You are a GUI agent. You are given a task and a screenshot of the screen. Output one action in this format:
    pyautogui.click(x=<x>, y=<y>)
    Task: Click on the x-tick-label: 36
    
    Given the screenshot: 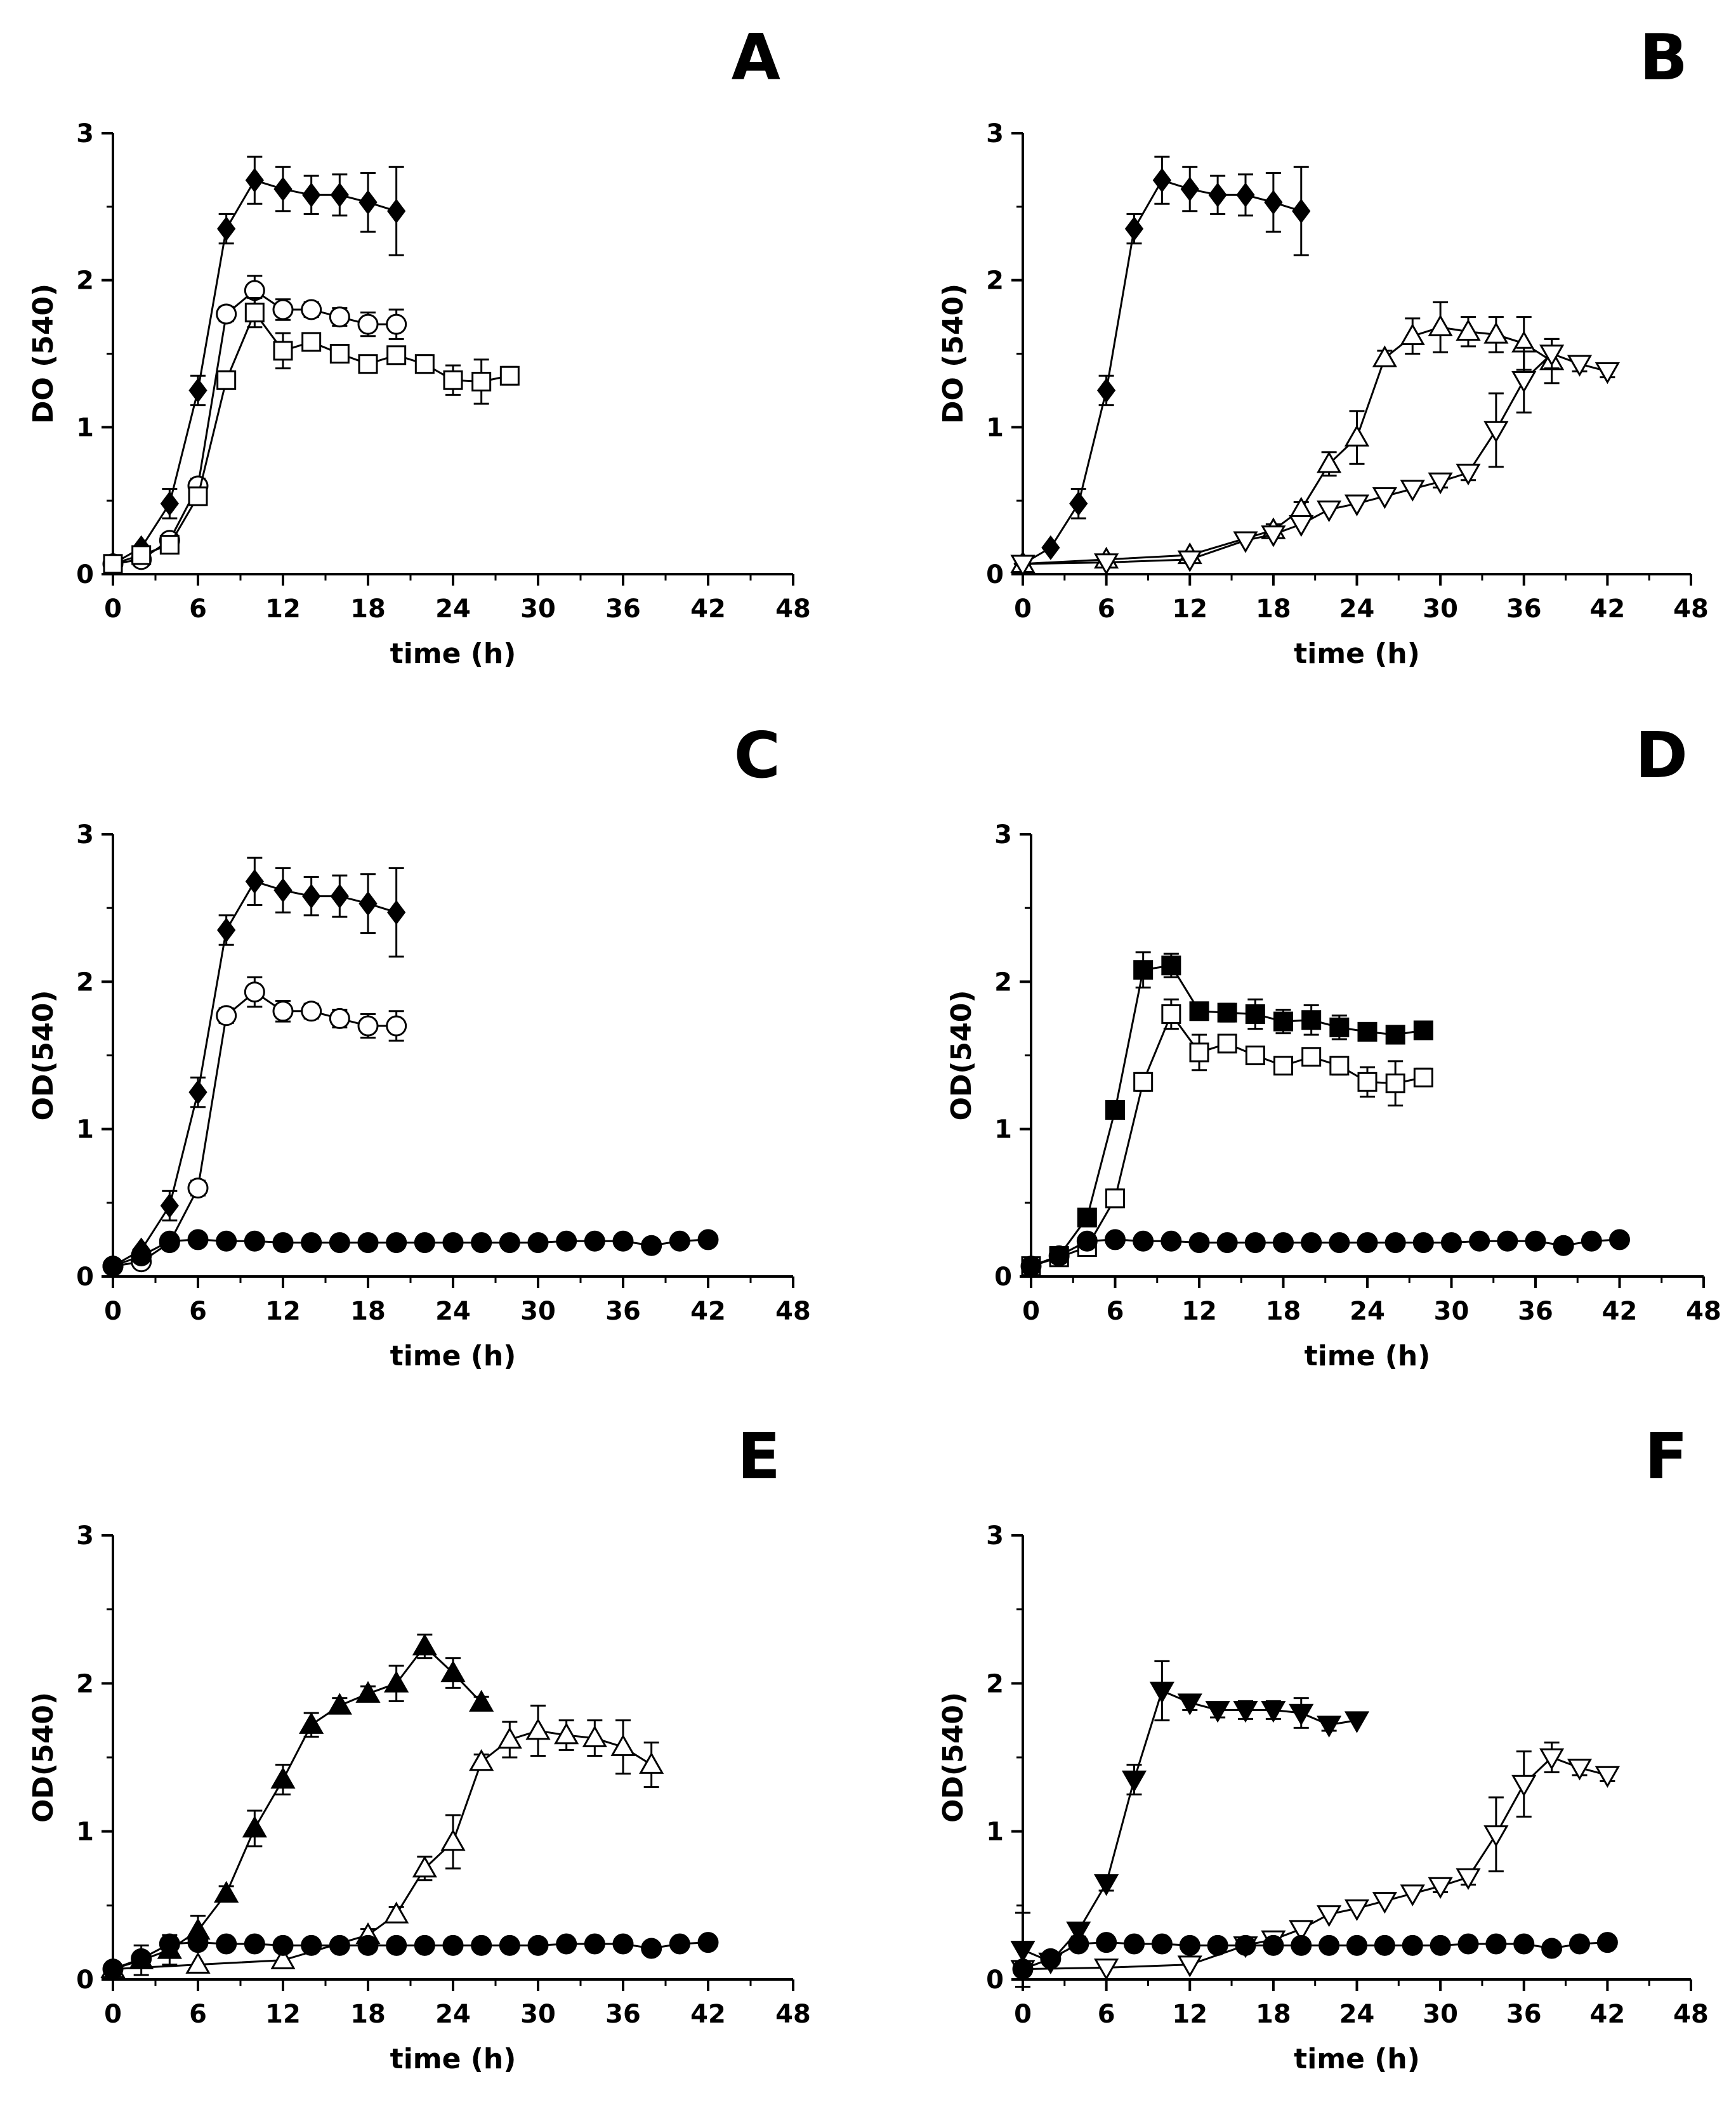 What is the action you would take?
    pyautogui.click(x=1524, y=609)
    